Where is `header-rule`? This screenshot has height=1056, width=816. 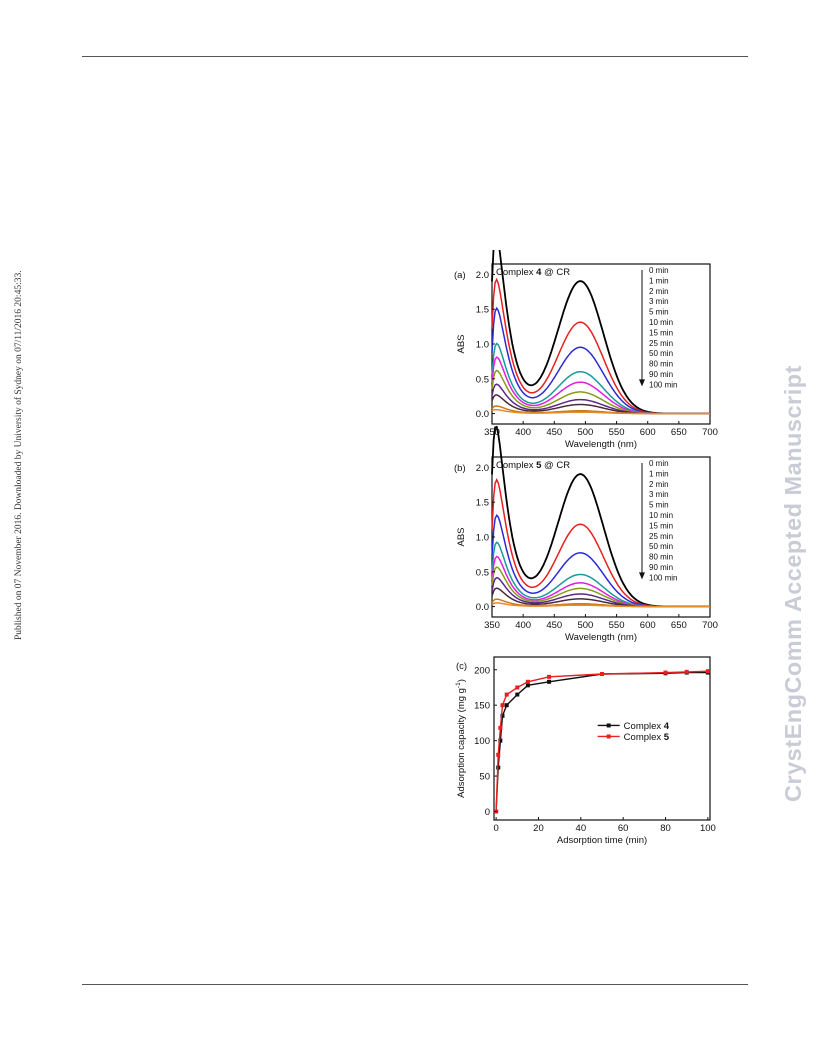
header-rule is located at coordinates (415, 56).